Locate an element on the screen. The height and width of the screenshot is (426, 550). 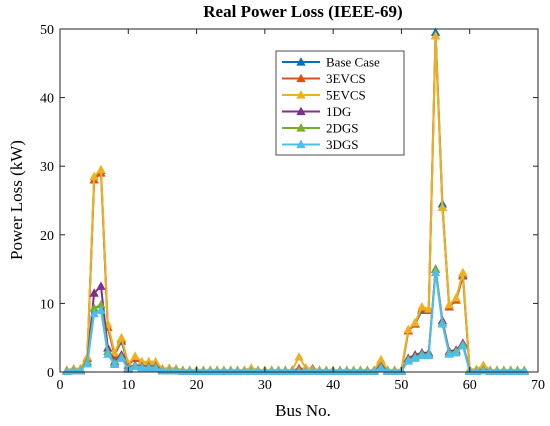
legend-item: 2DGS is located at coordinates (320, 128).